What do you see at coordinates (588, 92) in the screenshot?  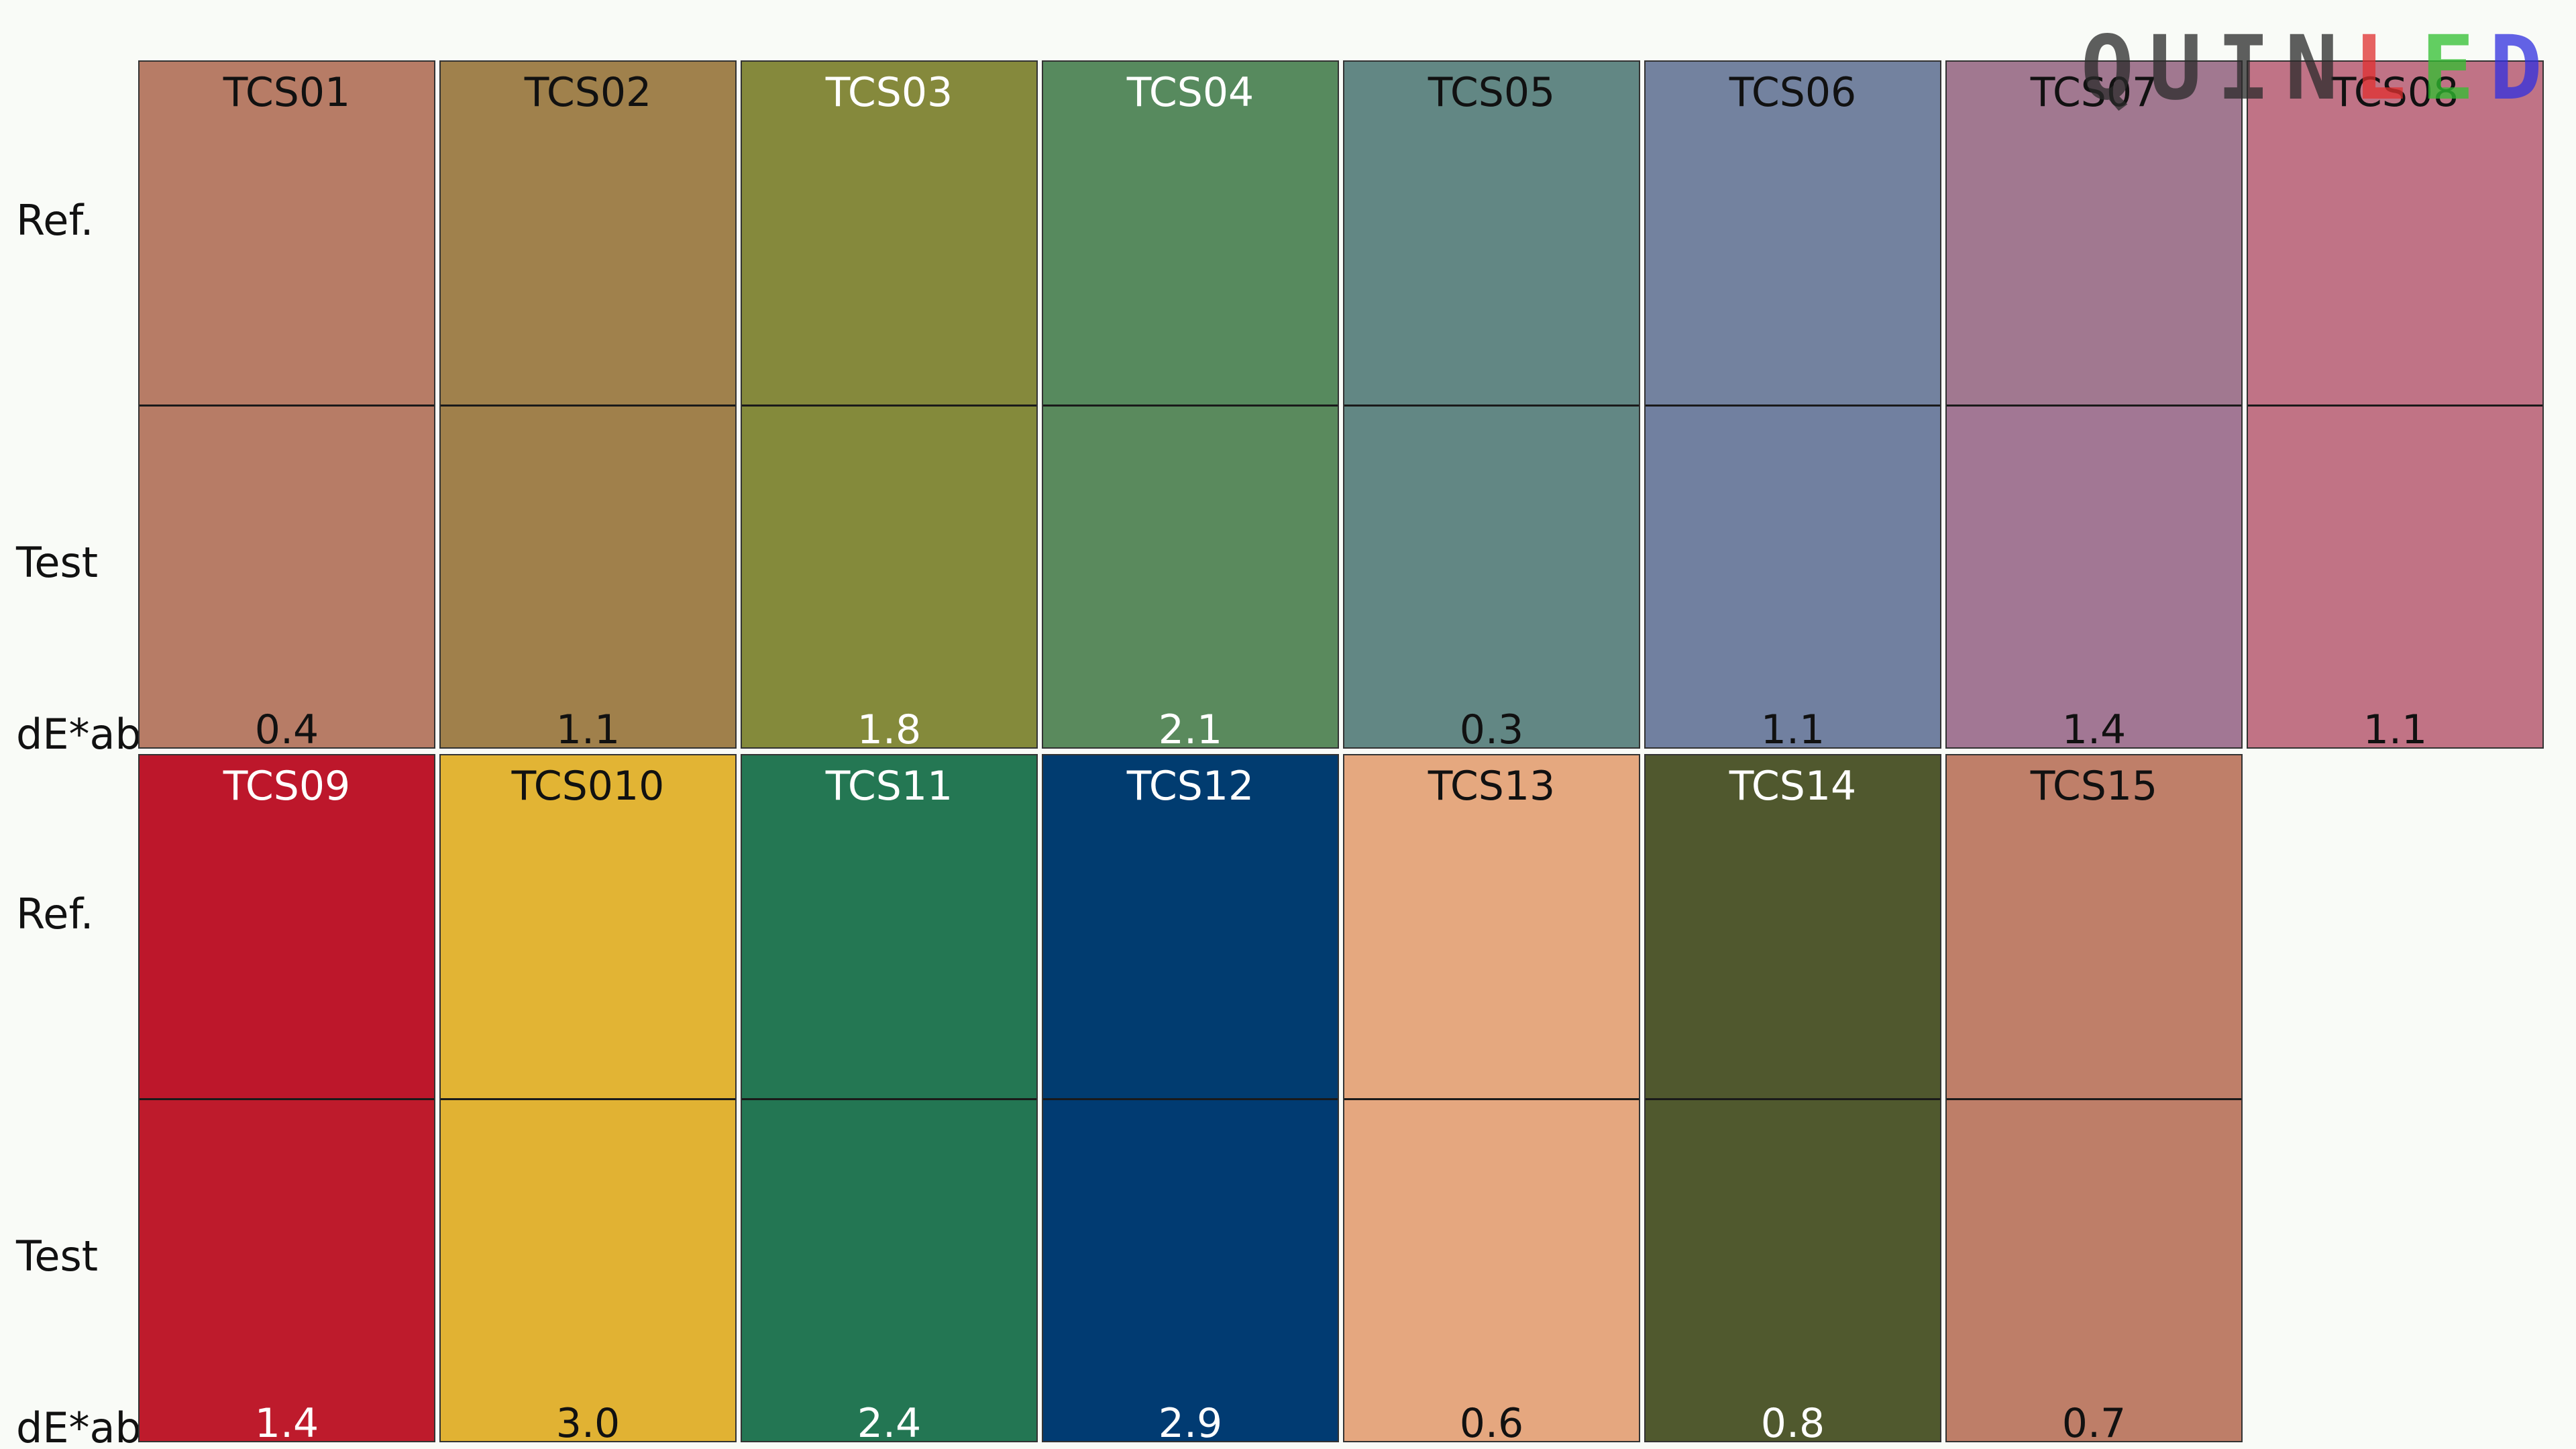 I see `swatch-name-label: TCS02` at bounding box center [588, 92].